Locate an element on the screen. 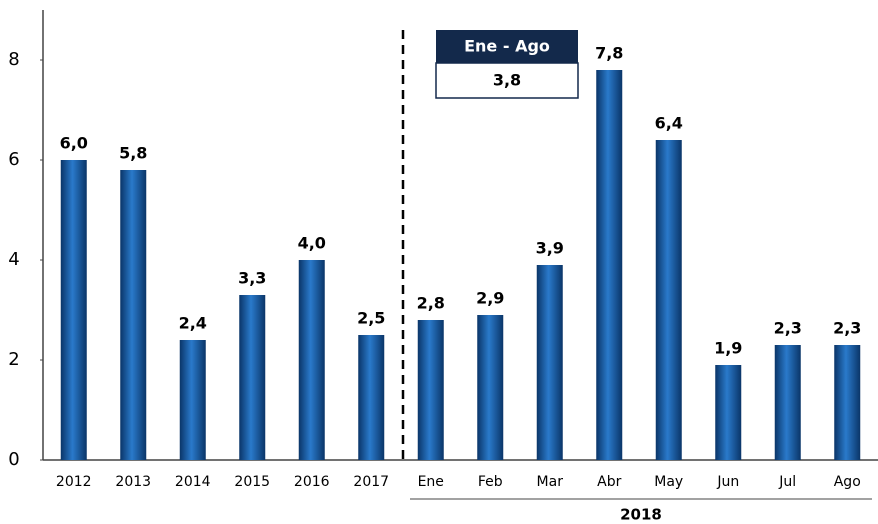 This screenshot has height=524, width=878. value-label: 2,4 is located at coordinates (193, 323).